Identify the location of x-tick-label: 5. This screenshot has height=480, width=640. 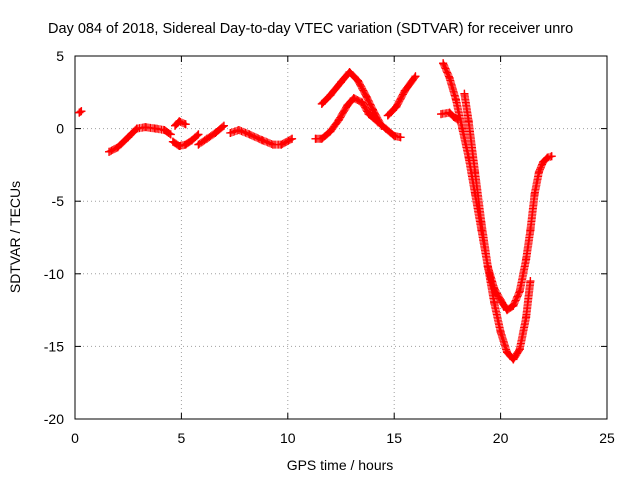
(182, 438).